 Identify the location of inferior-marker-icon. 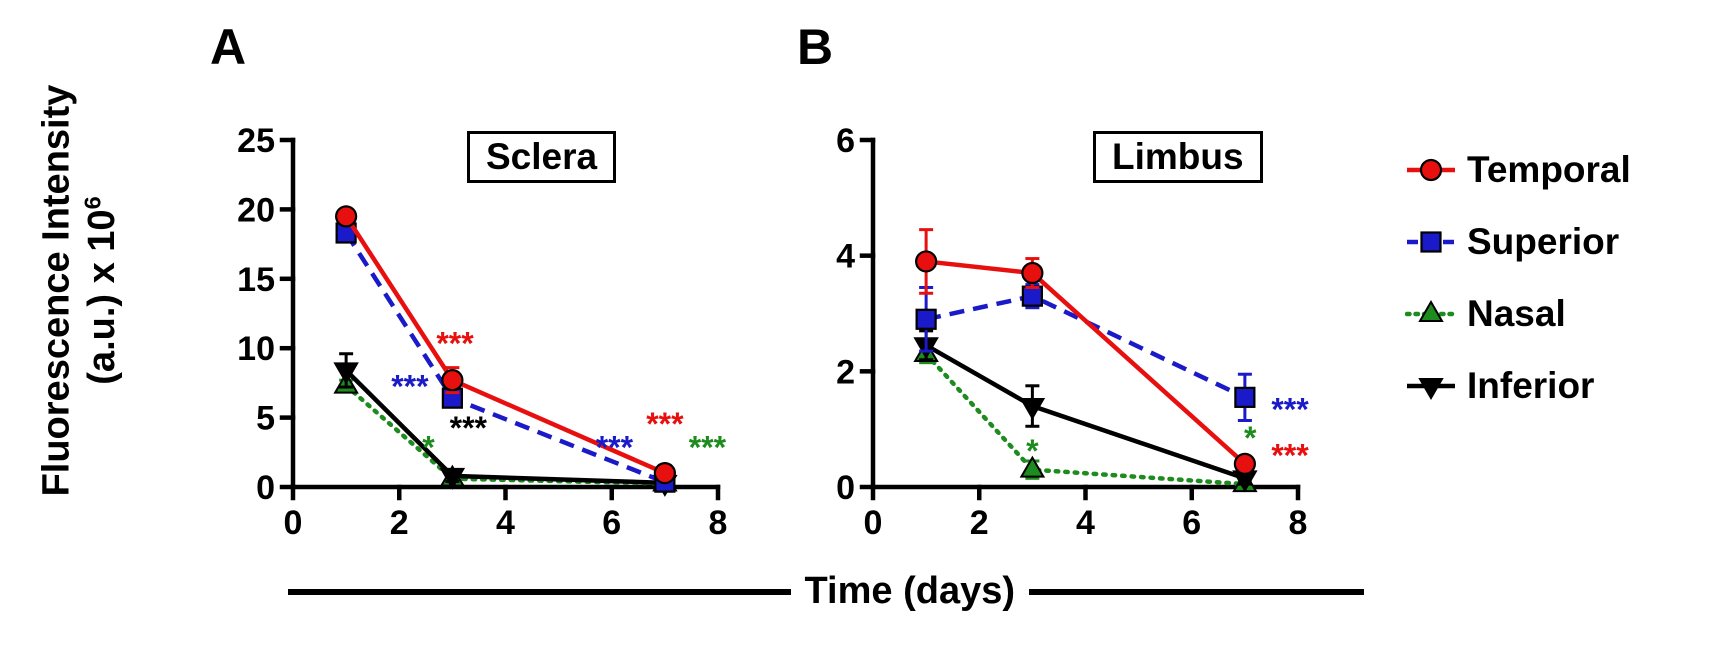
(1431, 389).